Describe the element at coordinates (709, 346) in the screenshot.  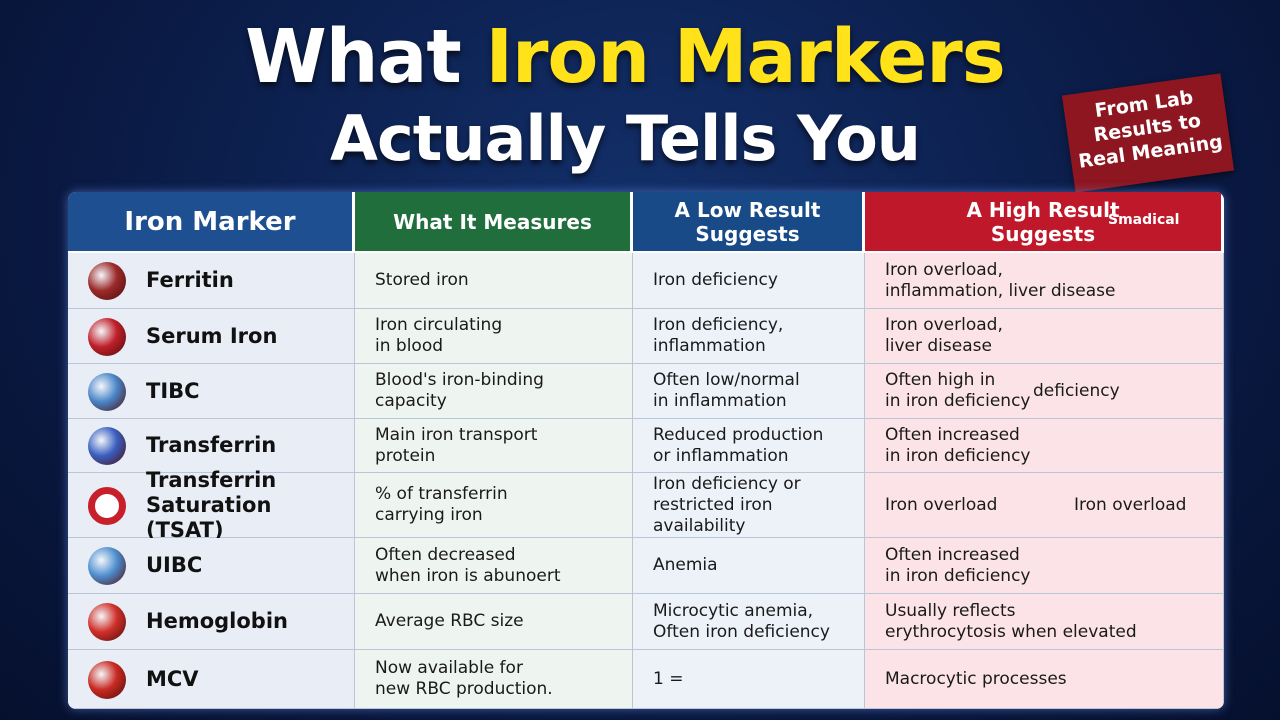
I see `cell-line: inflammation` at that location.